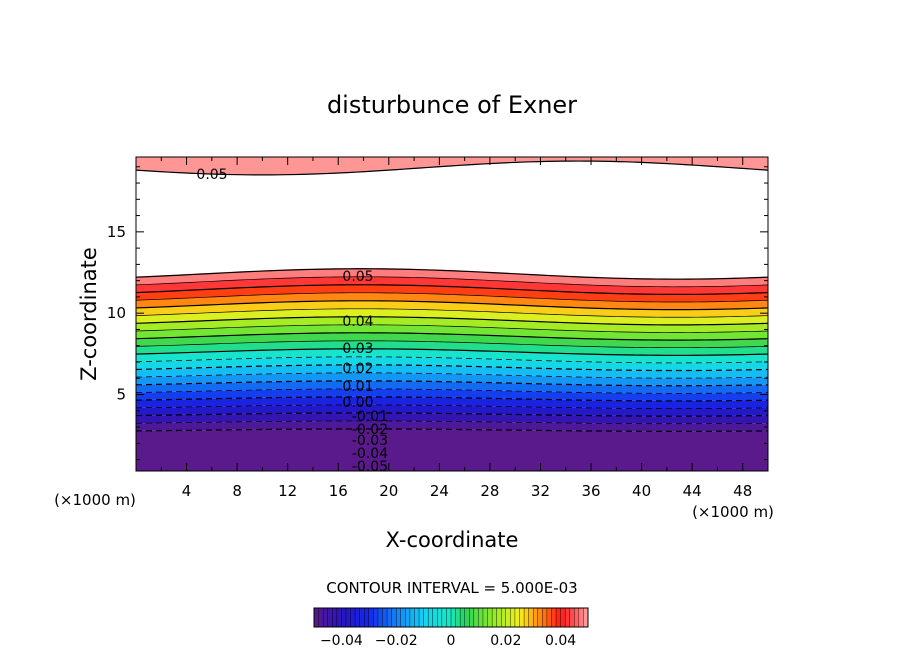 Image resolution: width=904 pixels, height=654 pixels. What do you see at coordinates (357, 322) in the screenshot?
I see `contour-label: 0.04` at bounding box center [357, 322].